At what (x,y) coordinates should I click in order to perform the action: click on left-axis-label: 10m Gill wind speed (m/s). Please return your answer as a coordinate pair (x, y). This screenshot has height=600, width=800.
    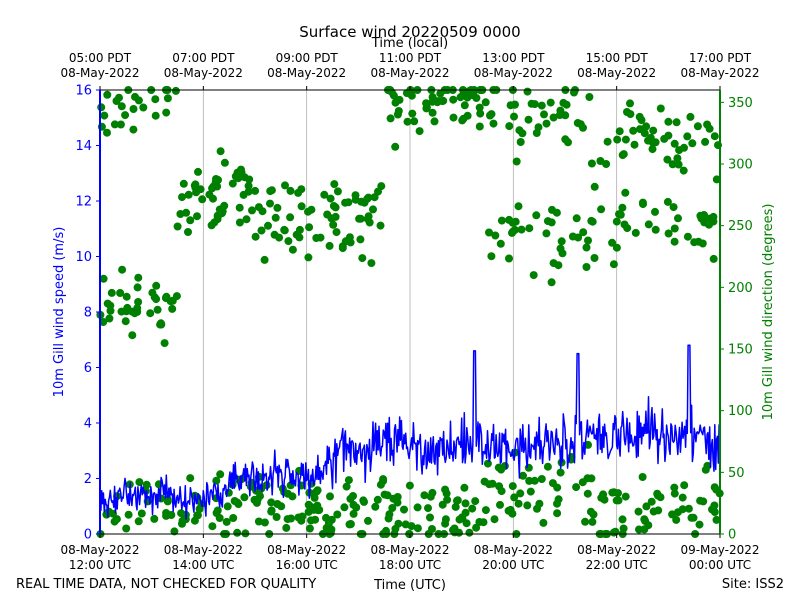
    Looking at the image, I should click on (59, 312).